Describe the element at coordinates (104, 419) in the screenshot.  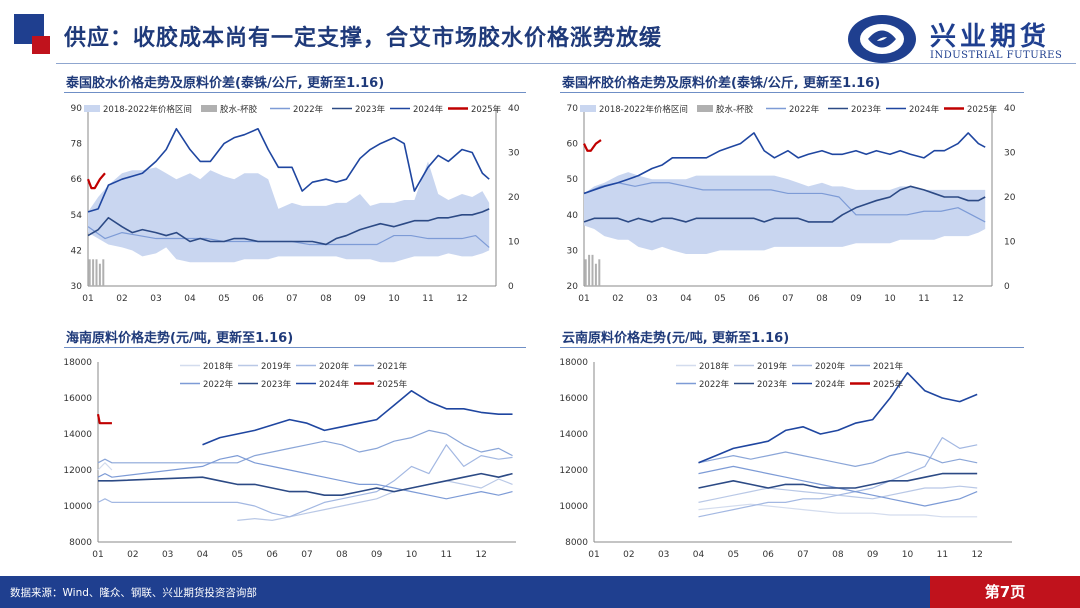
I see `series-line-2025年` at that location.